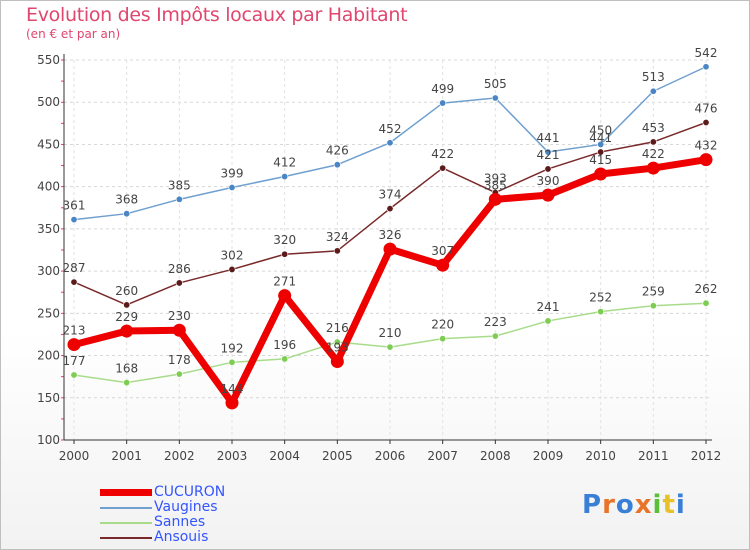  I want to click on legend-label-cucuron: CUCURON, so click(190, 492).